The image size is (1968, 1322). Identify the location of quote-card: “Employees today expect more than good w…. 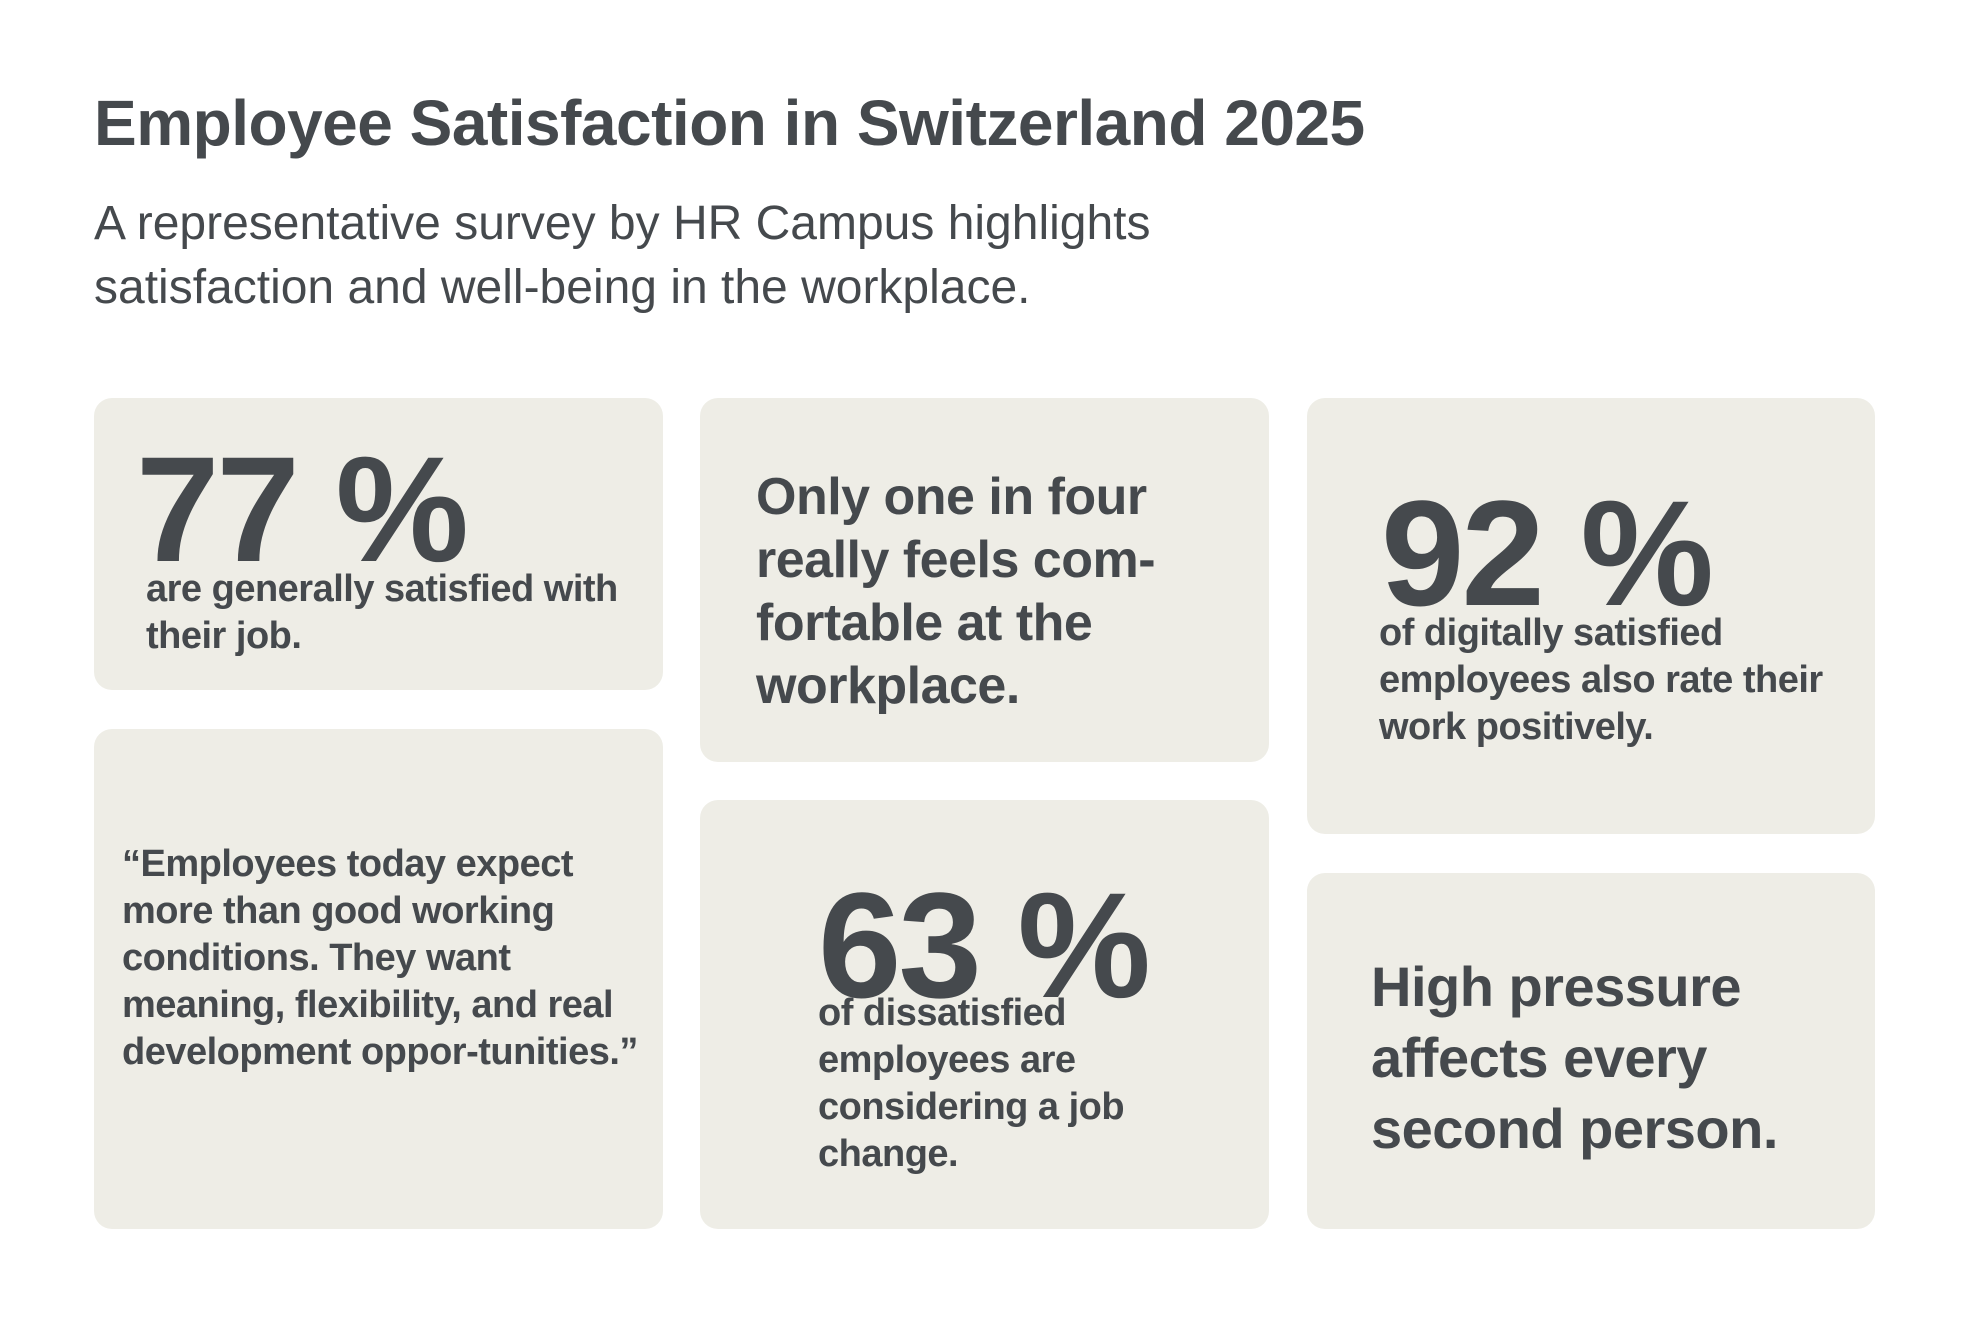
(378, 979).